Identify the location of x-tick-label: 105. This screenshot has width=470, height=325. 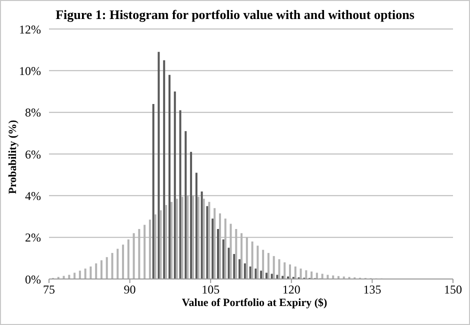
(211, 289).